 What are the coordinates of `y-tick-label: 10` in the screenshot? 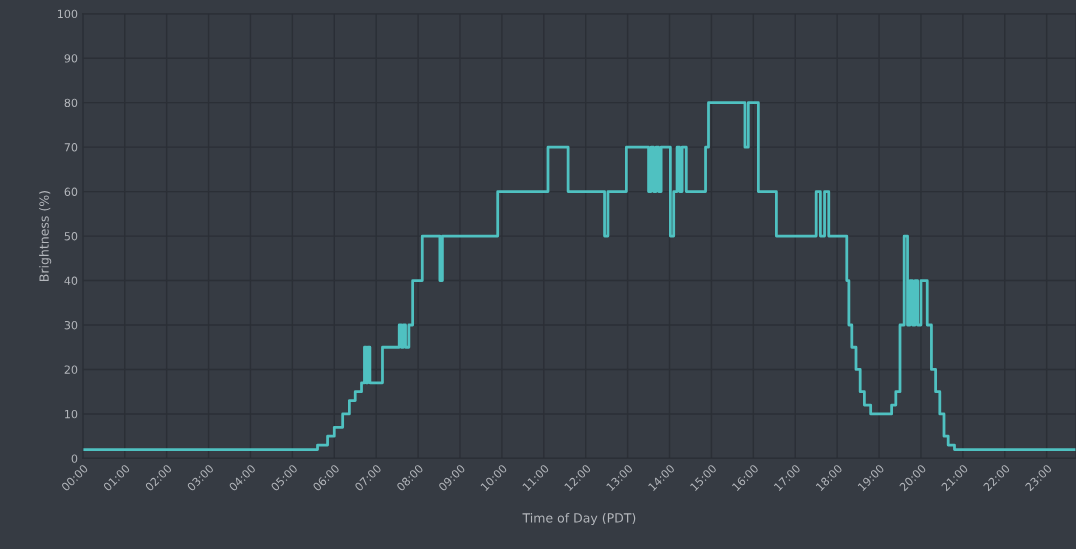 It's located at (71, 414).